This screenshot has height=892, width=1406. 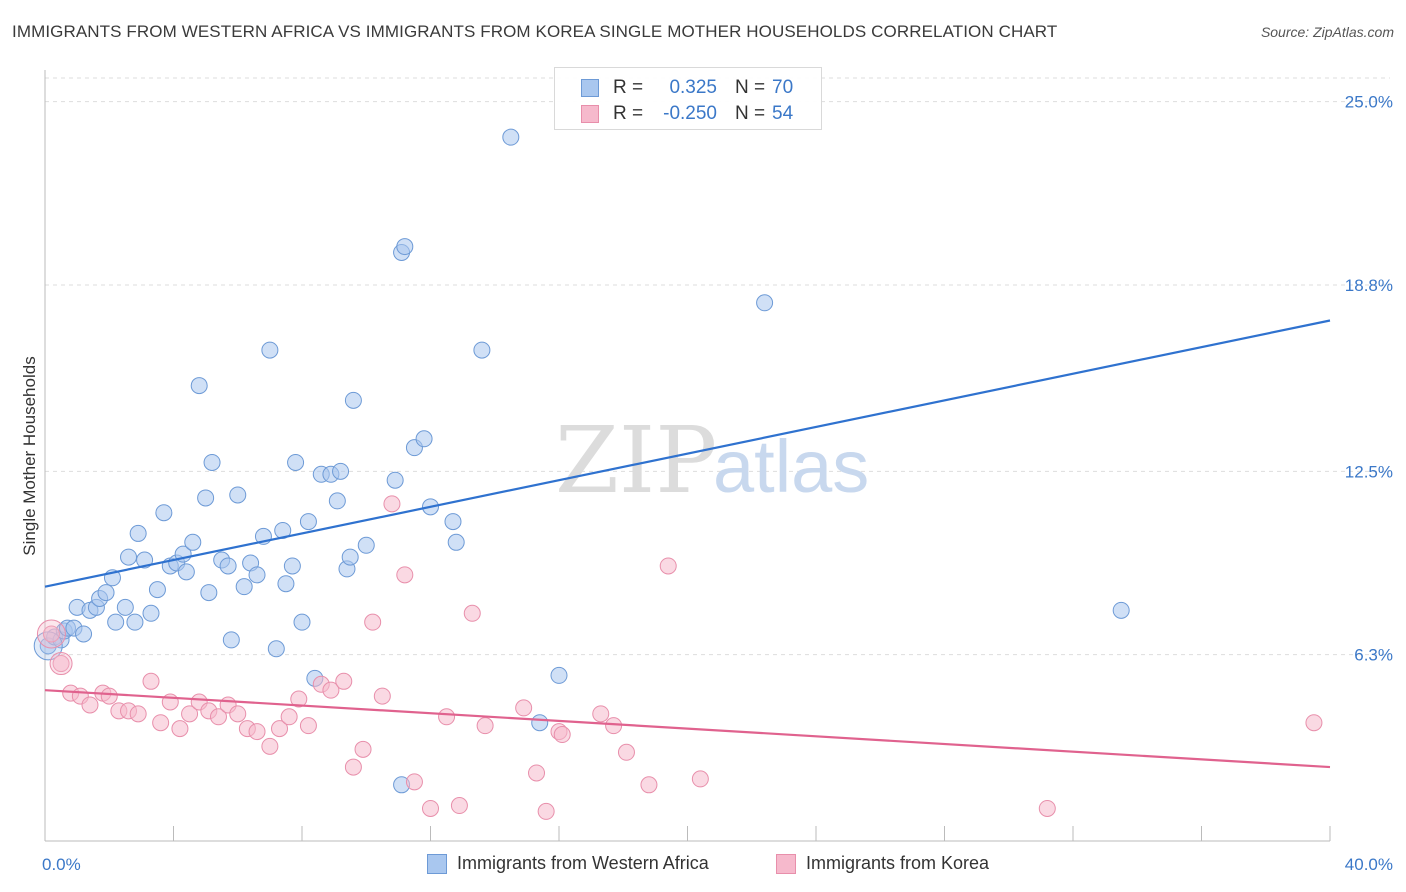 I want to click on legend-swatch-western-africa, so click(x=437, y=864).